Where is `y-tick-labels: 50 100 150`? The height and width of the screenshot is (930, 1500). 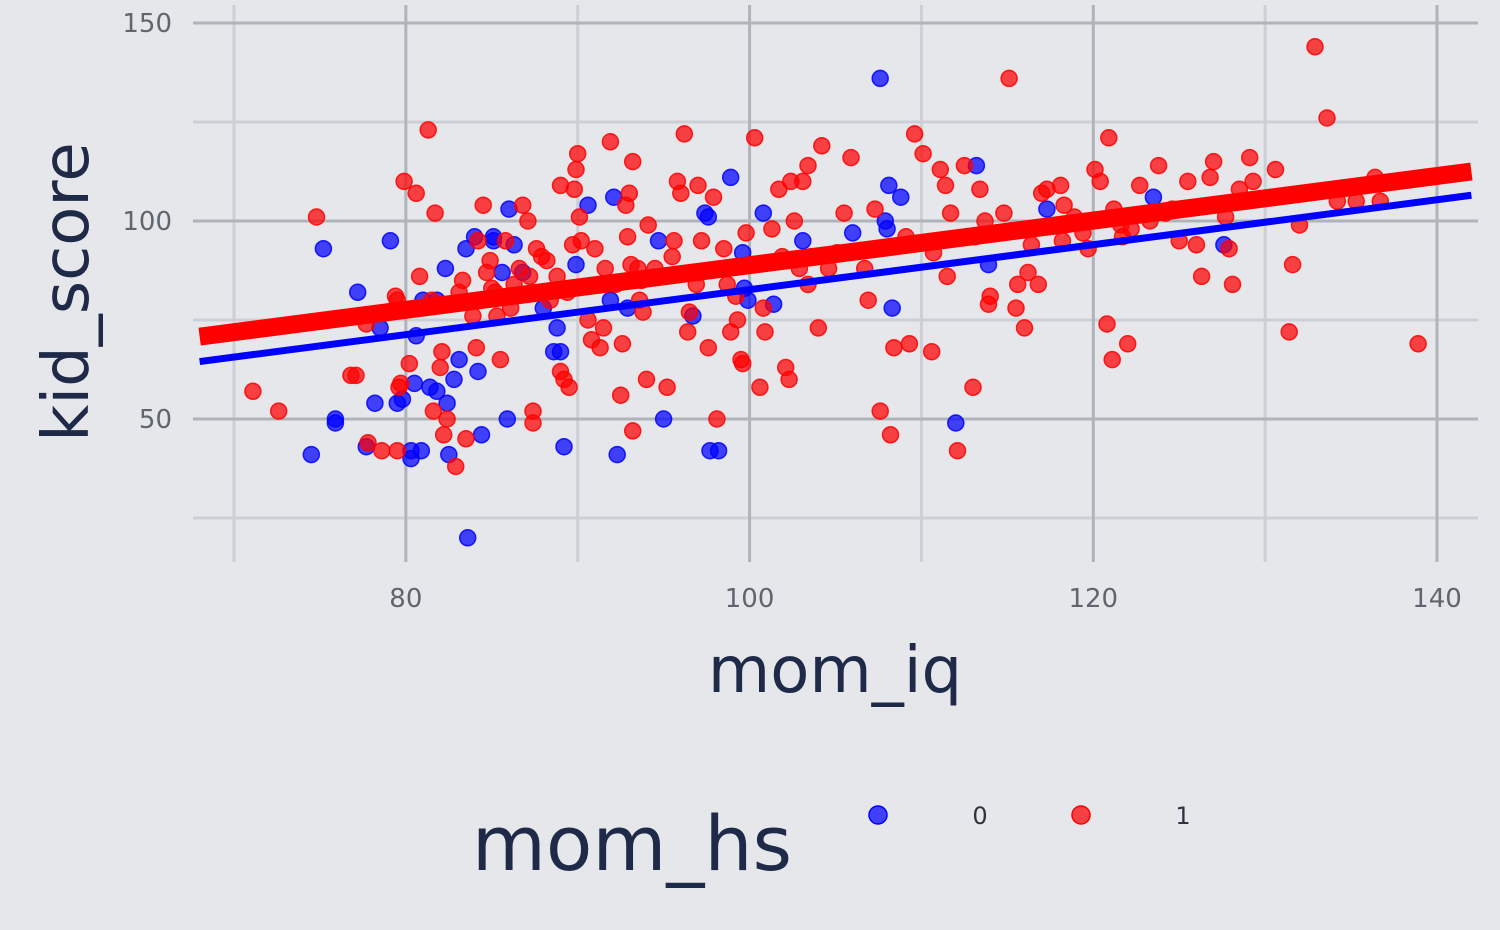 y-tick-labels: 50 100 150 is located at coordinates (147, 222).